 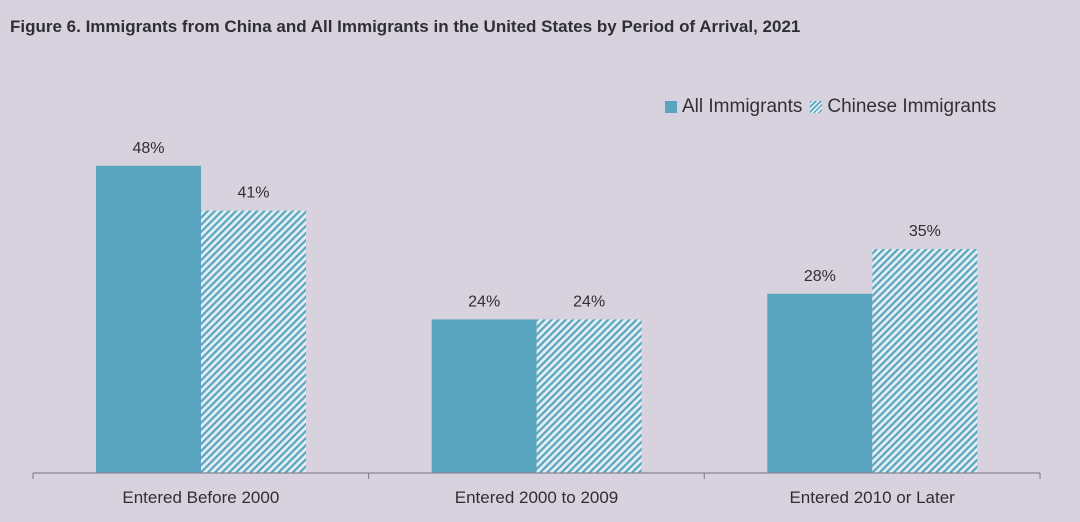 I want to click on legend-item-chinese-immigrants: Chinese Immigrants, so click(x=903, y=107).